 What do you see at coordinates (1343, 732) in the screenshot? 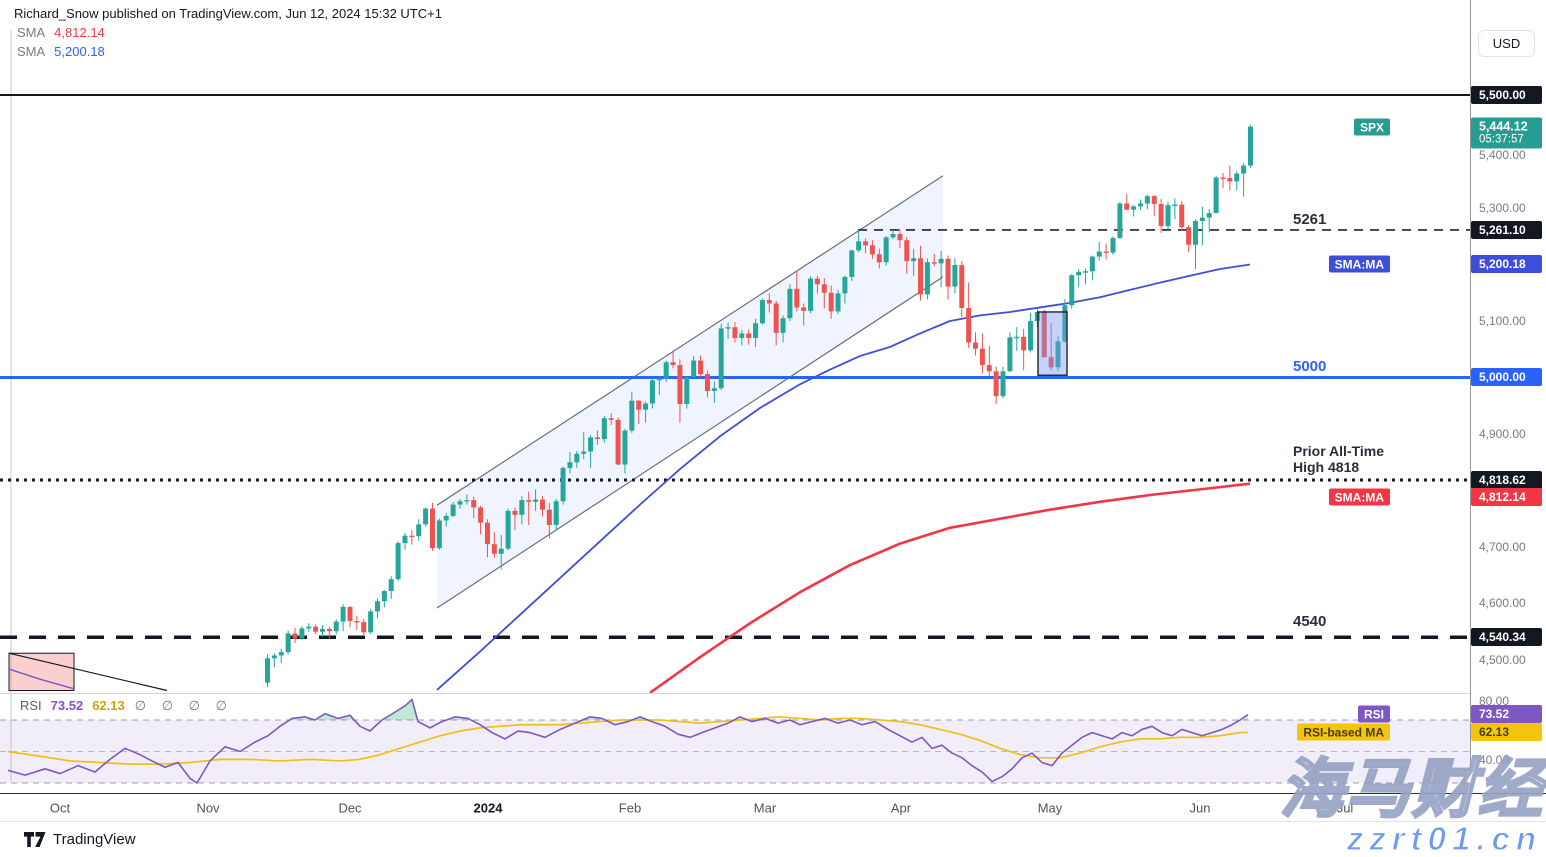
I see `float-label-rsi-based-ma: RSI-based MA` at bounding box center [1343, 732].